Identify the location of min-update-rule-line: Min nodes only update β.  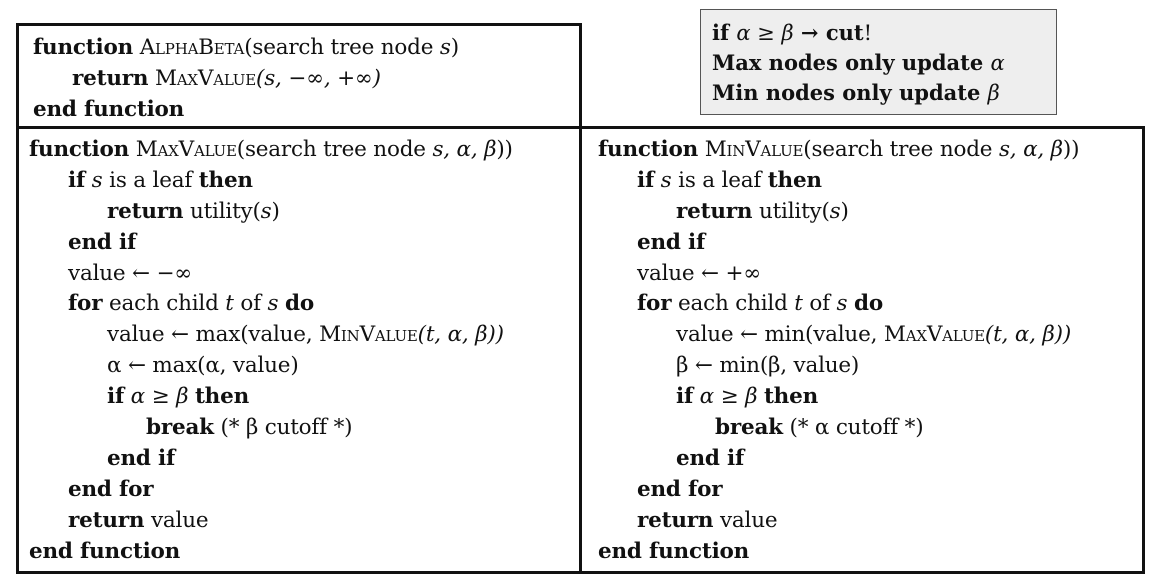
(884, 93).